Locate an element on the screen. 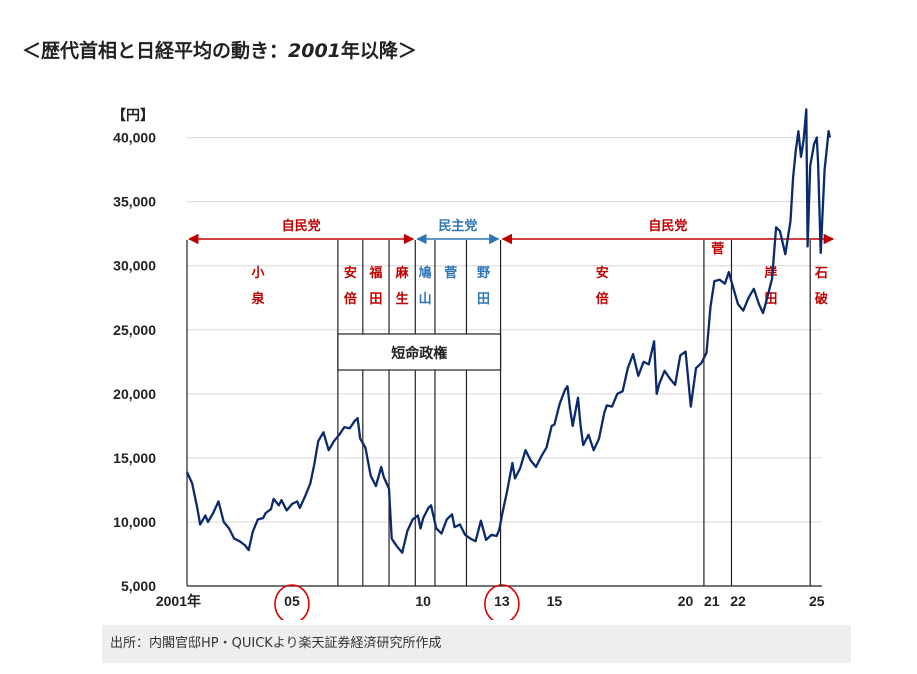  x-tick-label: 25 is located at coordinates (817, 601).